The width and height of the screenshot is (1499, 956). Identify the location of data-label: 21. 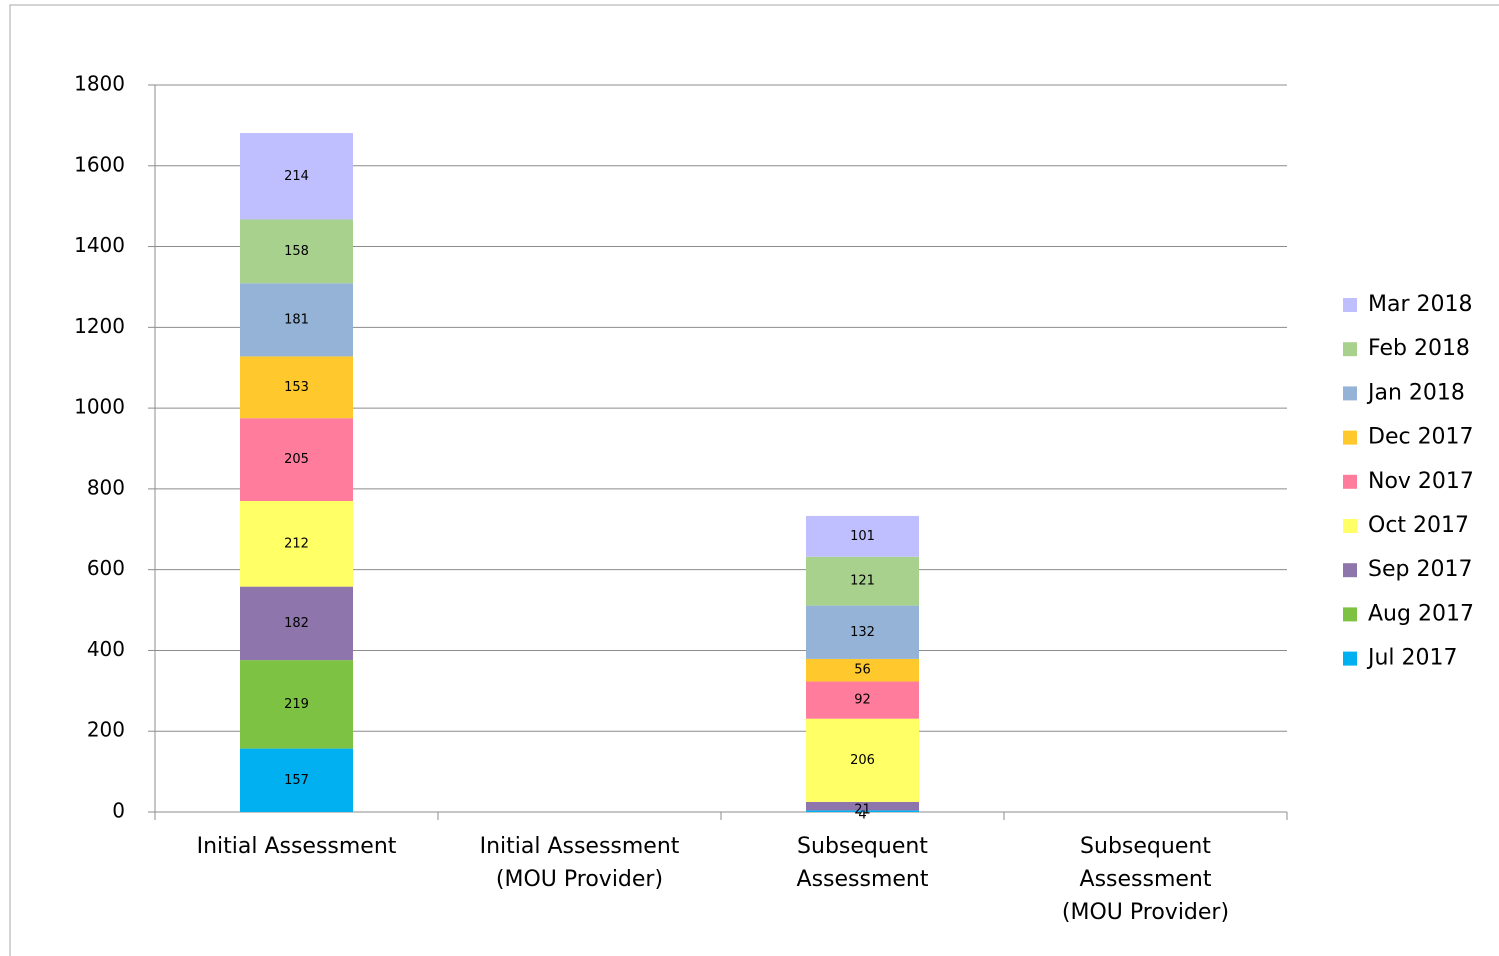
(862, 810).